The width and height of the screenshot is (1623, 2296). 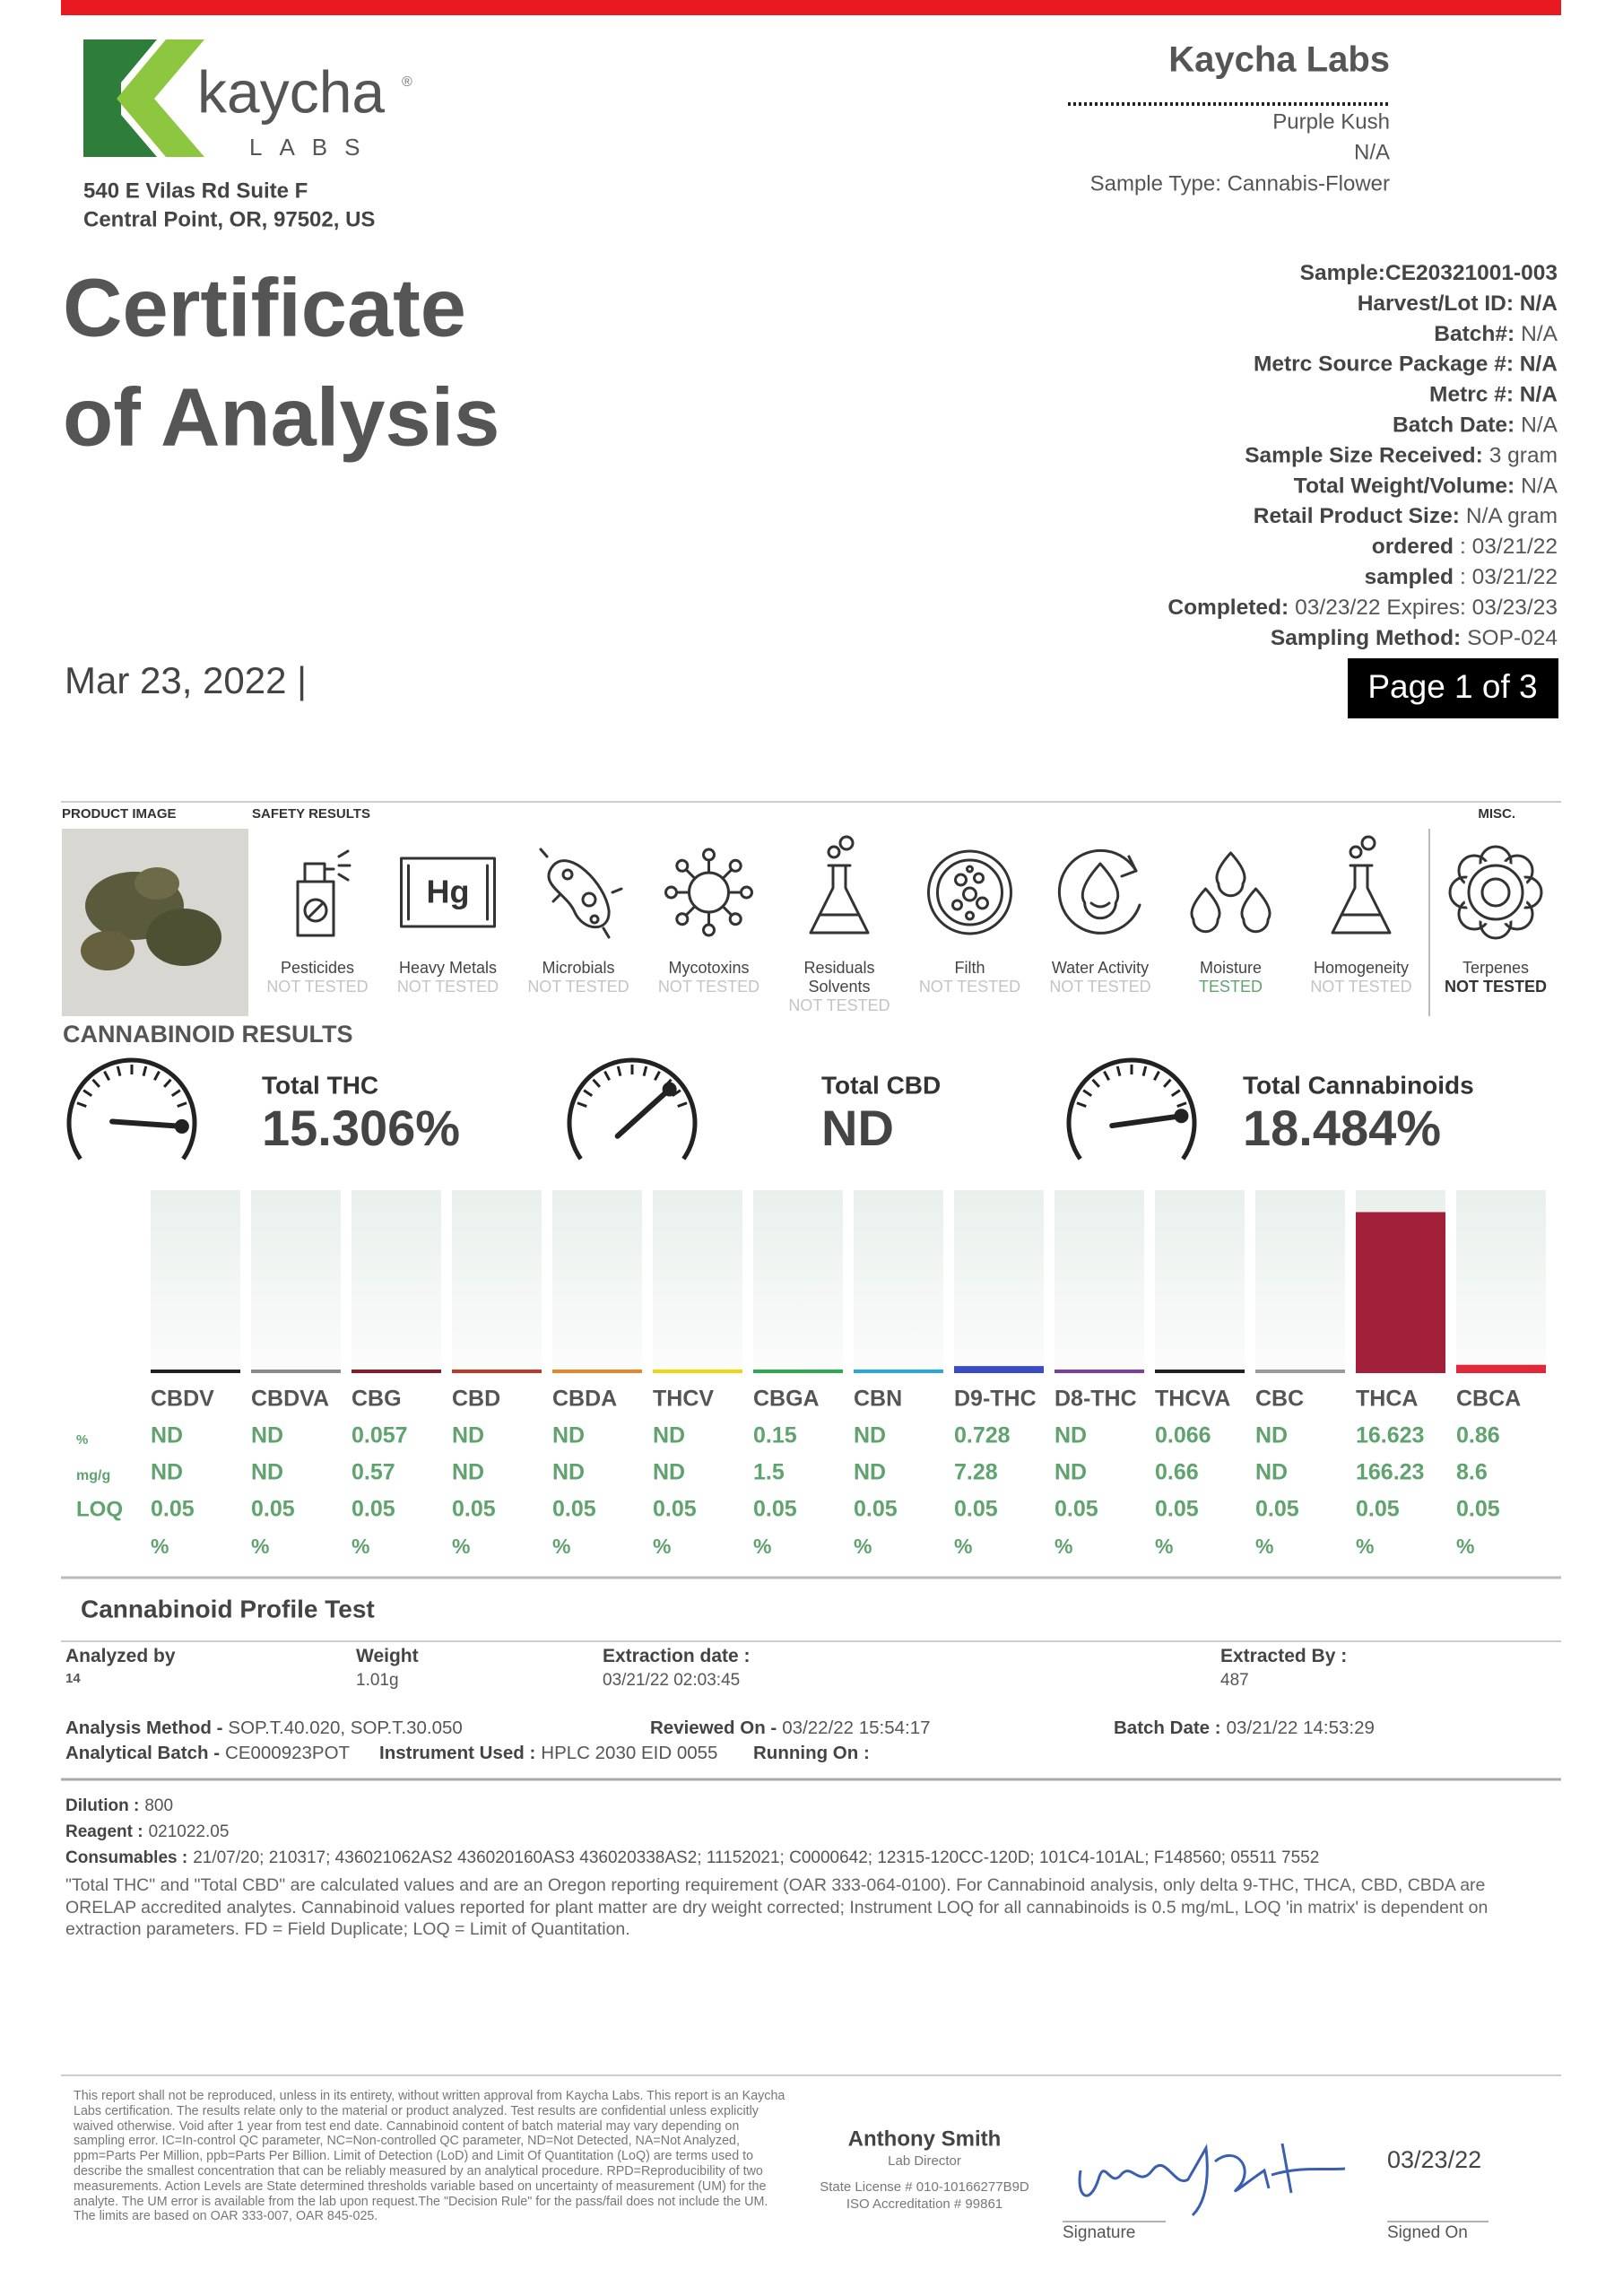 I want to click on sample-info-line: Batch Date: N/A, so click(x=1475, y=425).